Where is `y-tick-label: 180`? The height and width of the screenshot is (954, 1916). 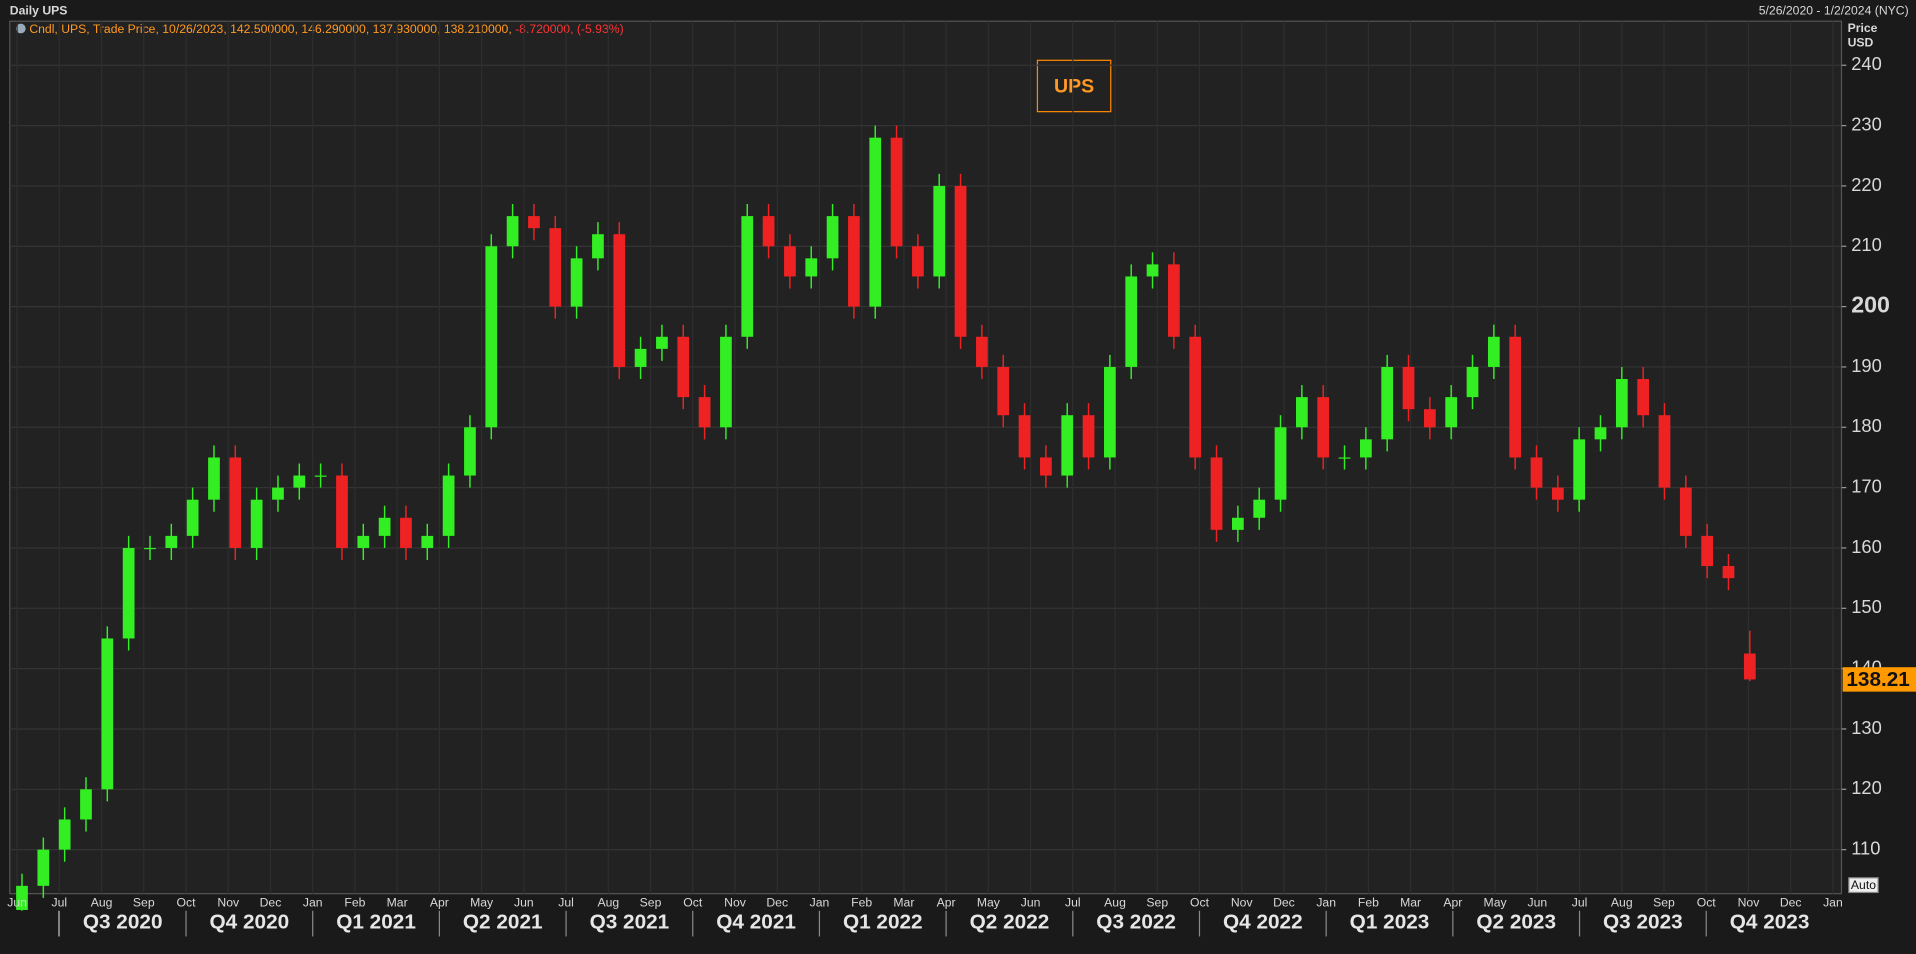 y-tick-label: 180 is located at coordinates (1866, 425).